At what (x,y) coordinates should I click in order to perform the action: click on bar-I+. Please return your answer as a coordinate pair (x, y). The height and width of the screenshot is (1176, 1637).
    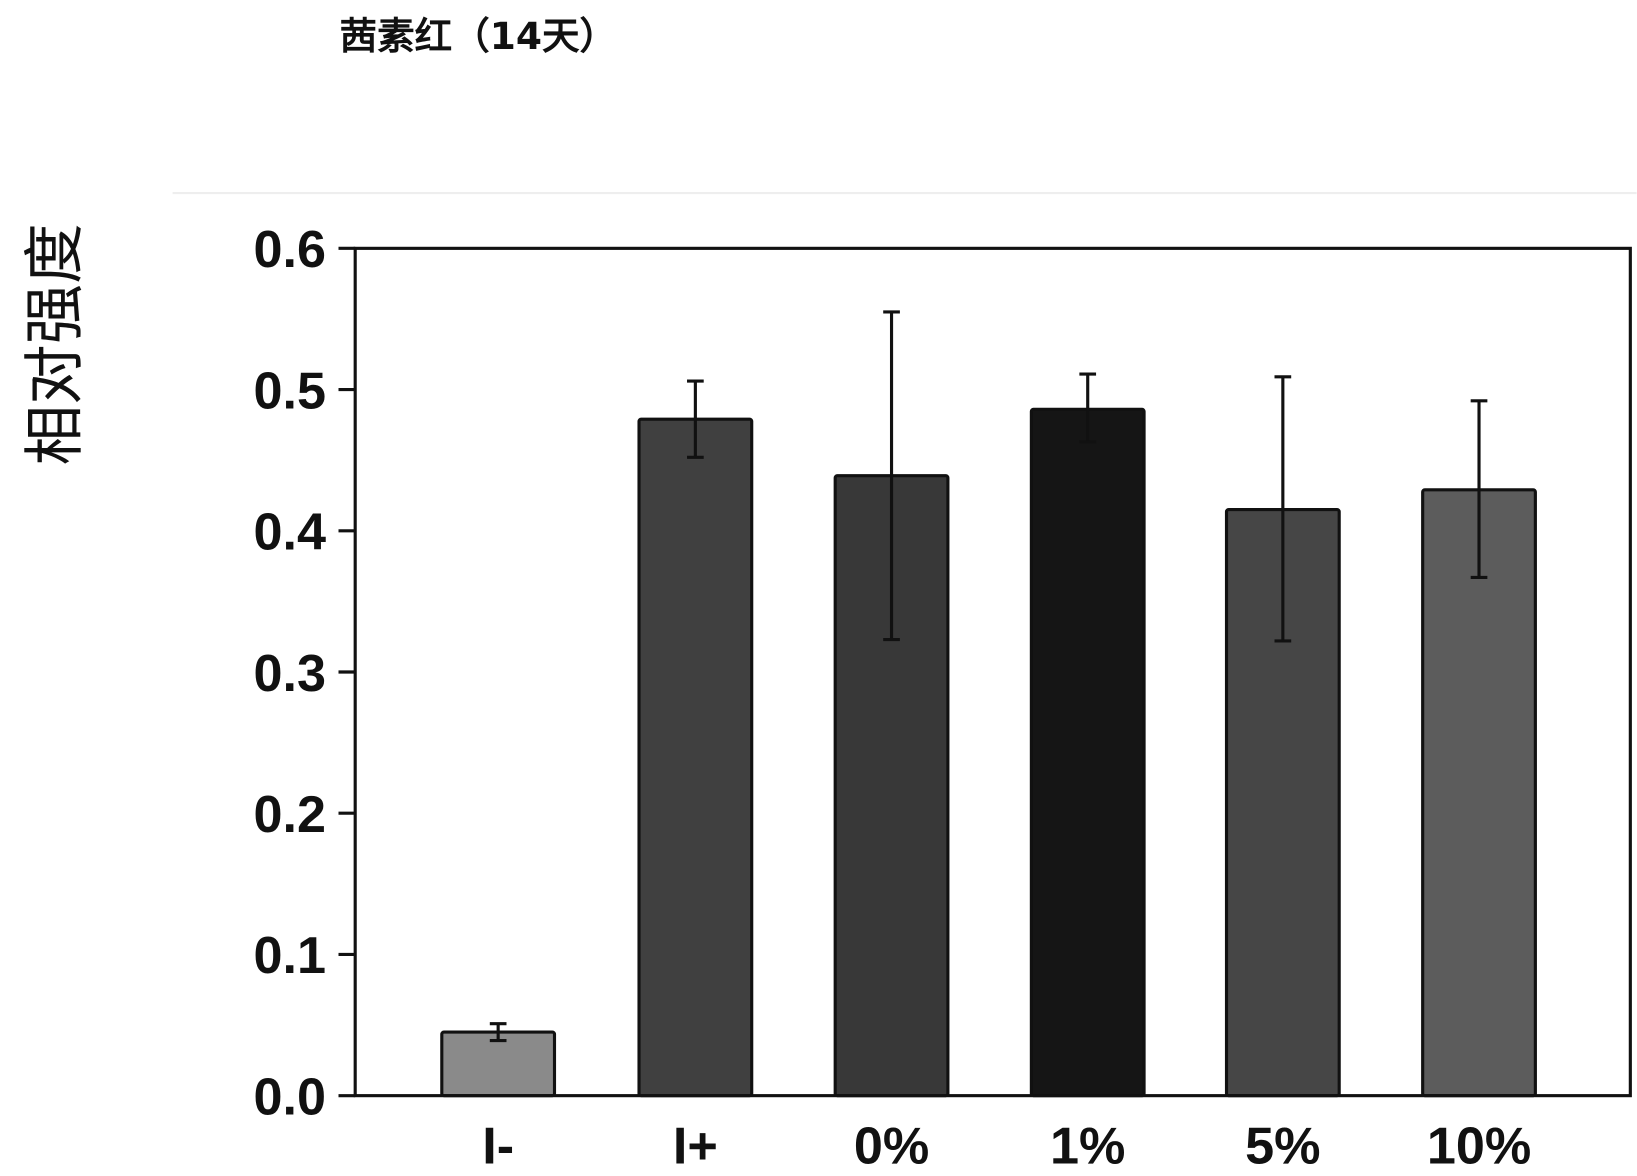
    Looking at the image, I should click on (695, 757).